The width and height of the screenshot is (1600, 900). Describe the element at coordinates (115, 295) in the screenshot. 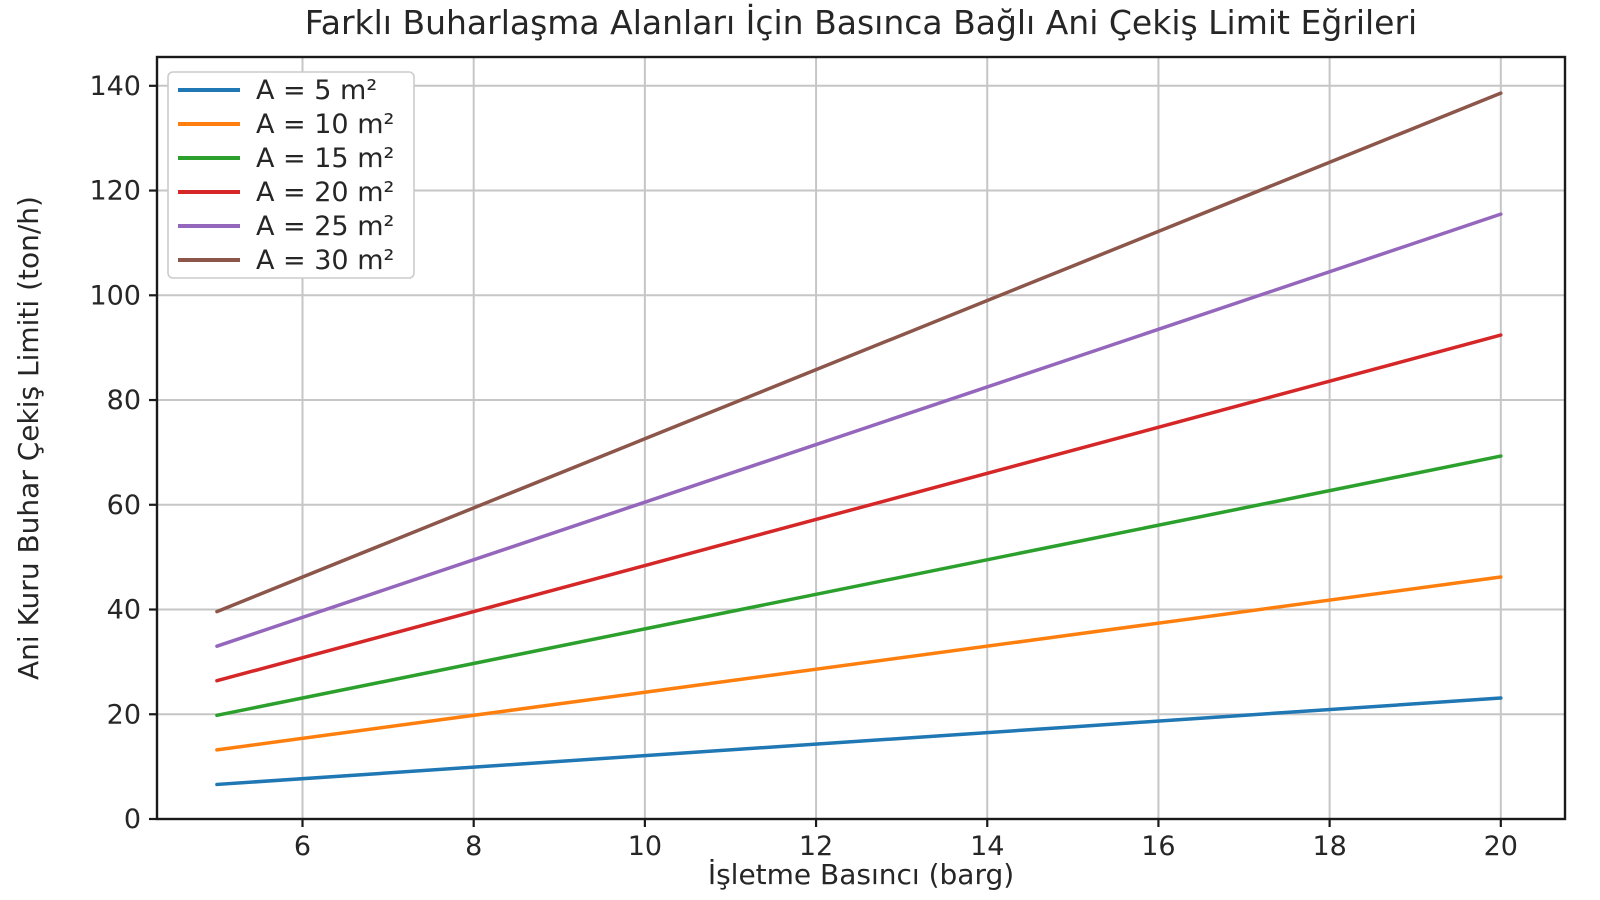

I see `y-tick-label: 100` at that location.